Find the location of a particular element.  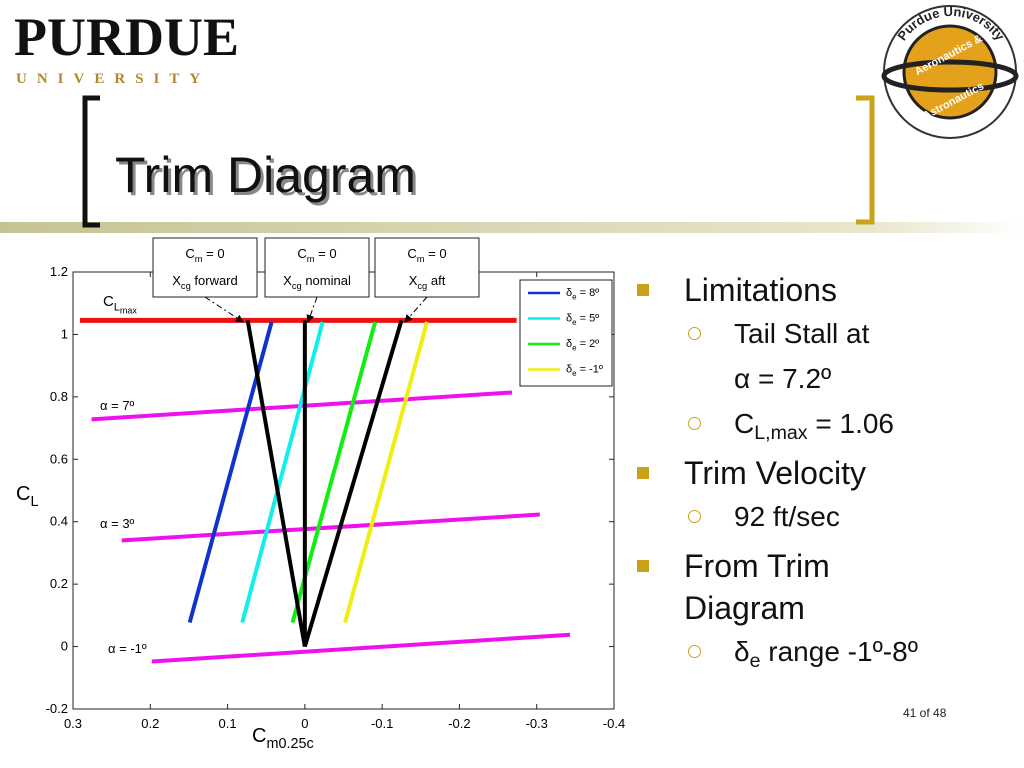

y-axis-label: CL is located at coordinates (27, 496).